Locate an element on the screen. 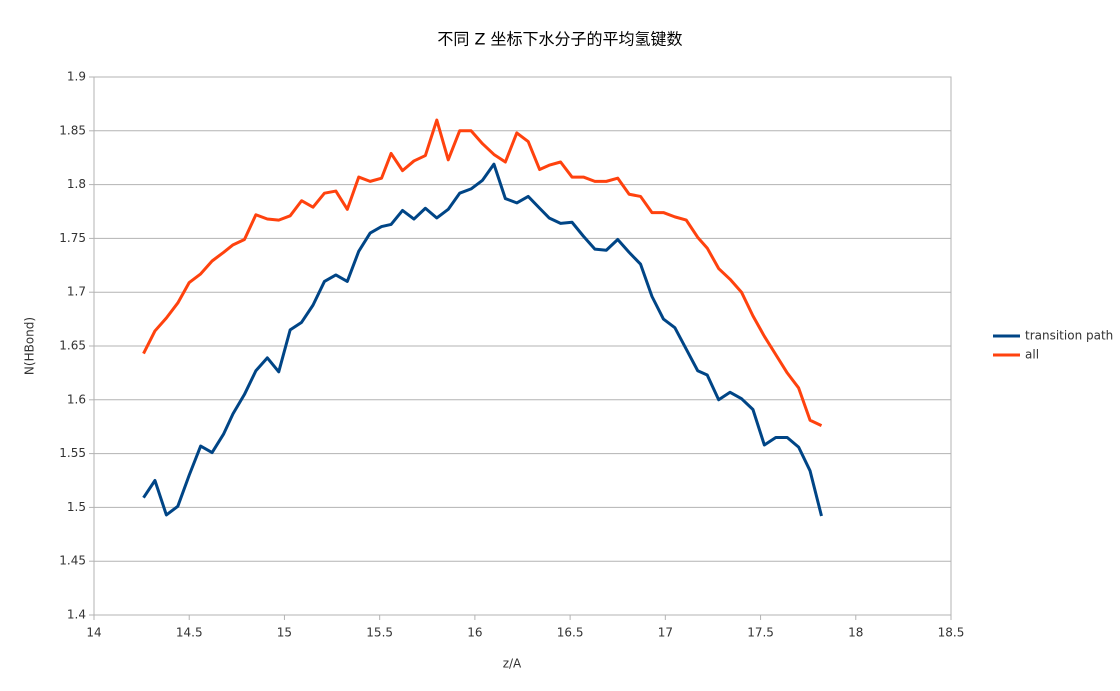 Image resolution: width=1120 pixels, height=691 pixels. y-tick-label: 1.9 is located at coordinates (76, 77).